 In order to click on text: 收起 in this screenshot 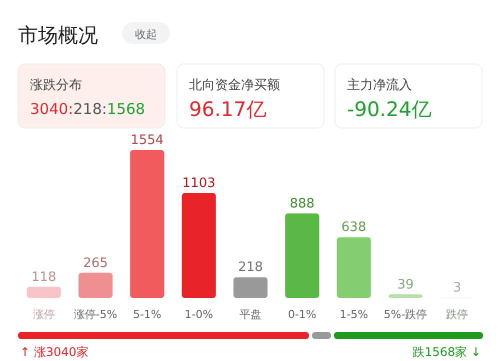, I will do `click(146, 34)`.